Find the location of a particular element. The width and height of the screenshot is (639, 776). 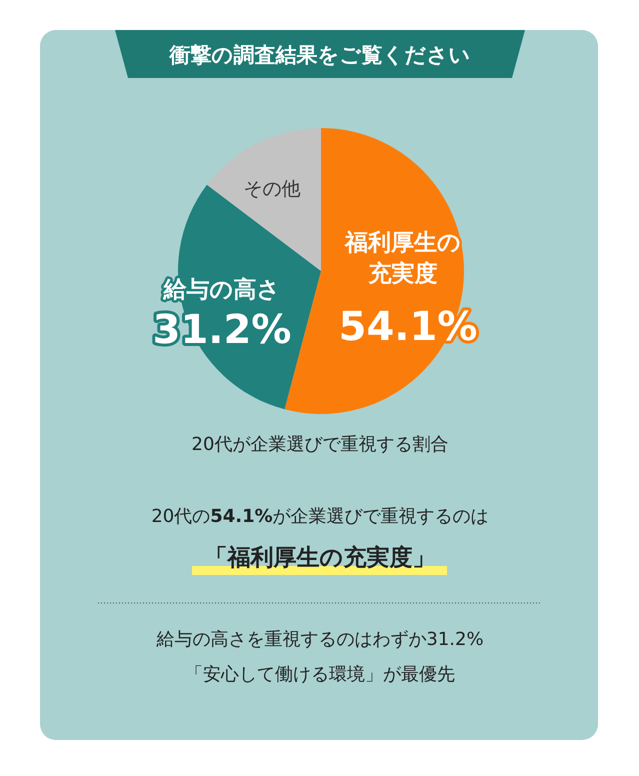

text: 給与の高さを重視するのはわずか31.2% is located at coordinates (319, 639).